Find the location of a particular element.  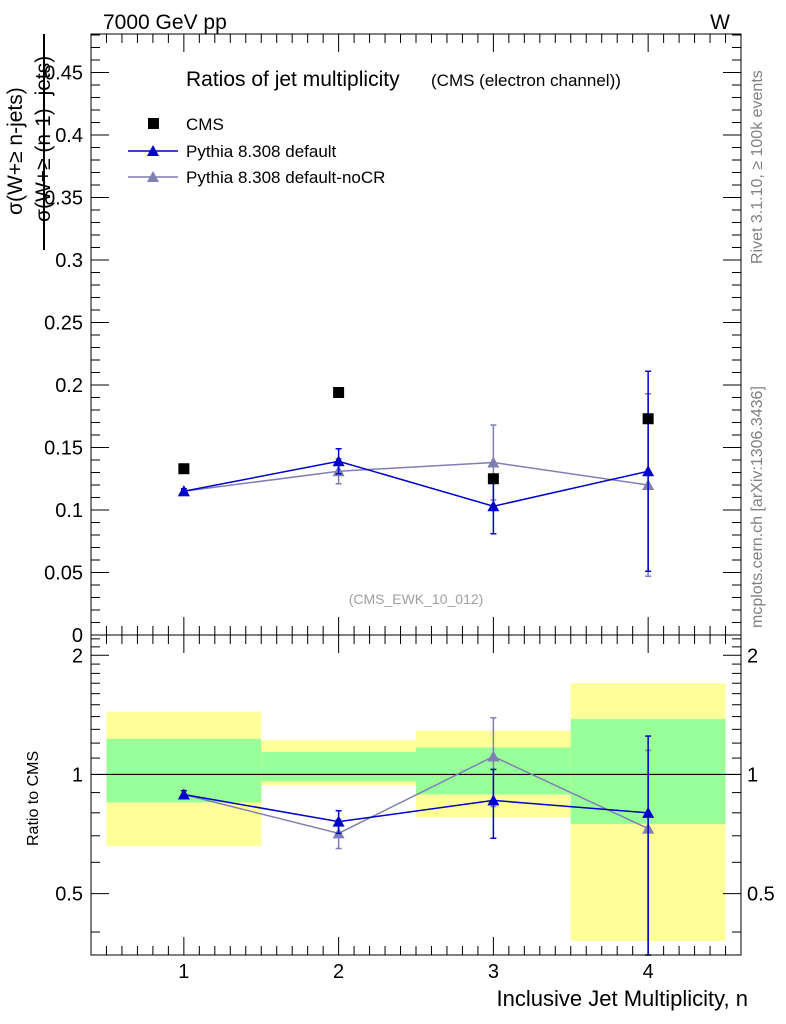

x-tick-label: 4 is located at coordinates (648, 972).